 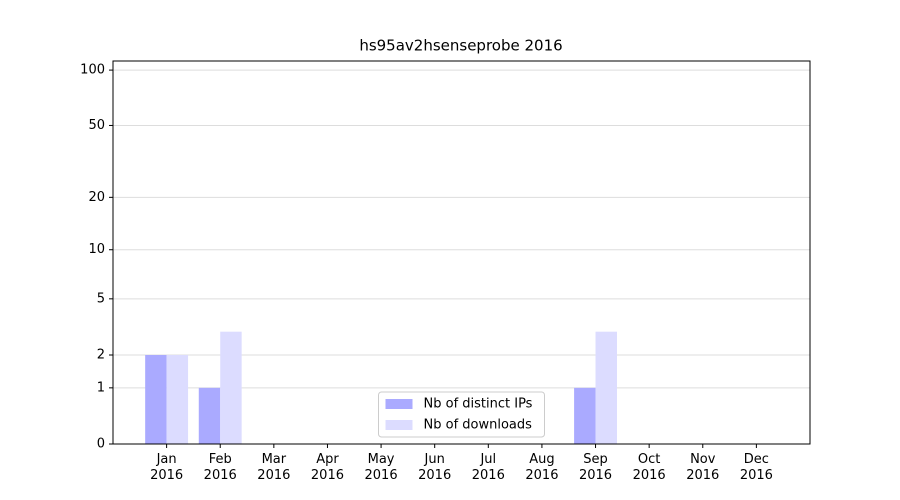 I want to click on legend-box, so click(x=461, y=414).